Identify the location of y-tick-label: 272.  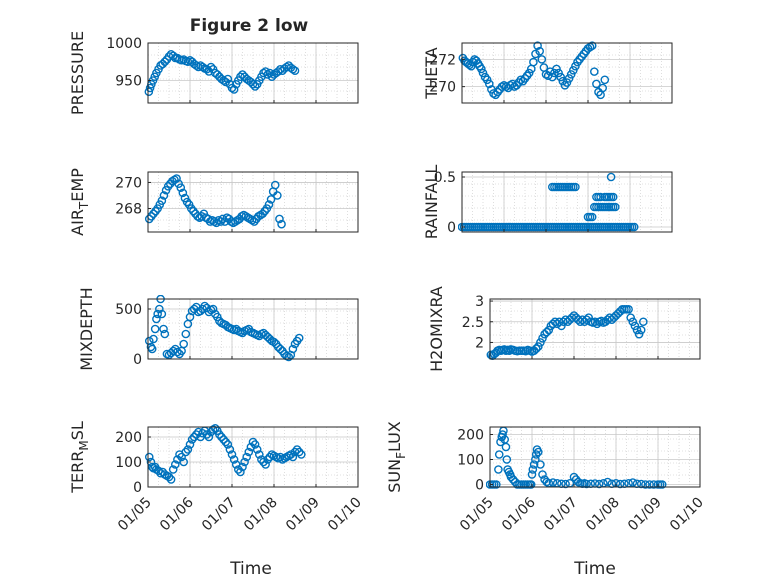
(442, 60).